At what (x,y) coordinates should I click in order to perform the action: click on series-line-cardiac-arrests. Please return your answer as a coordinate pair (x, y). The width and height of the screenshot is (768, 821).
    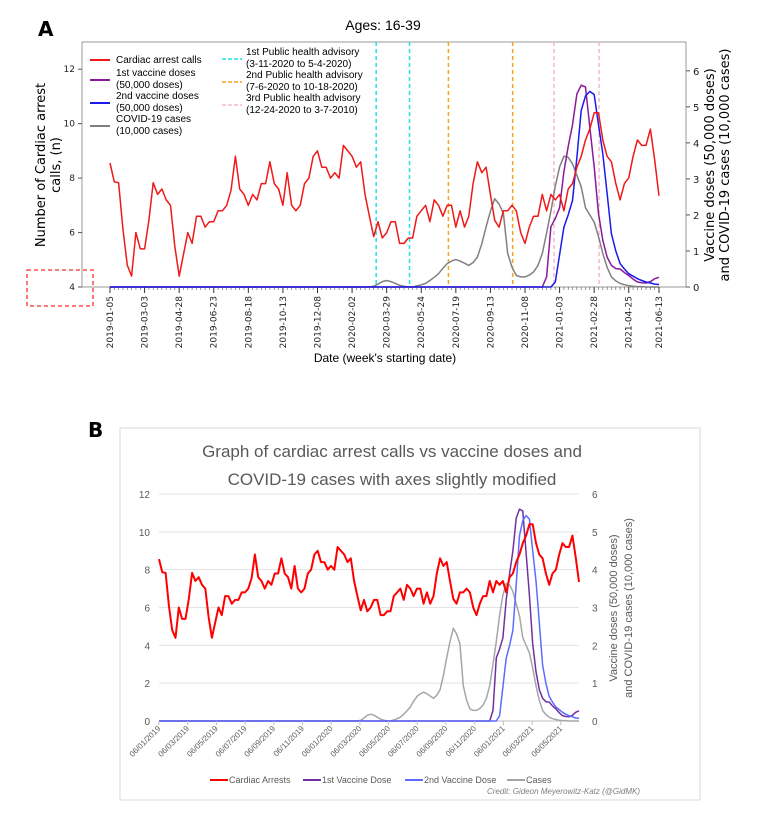
    Looking at the image, I should click on (369, 581).